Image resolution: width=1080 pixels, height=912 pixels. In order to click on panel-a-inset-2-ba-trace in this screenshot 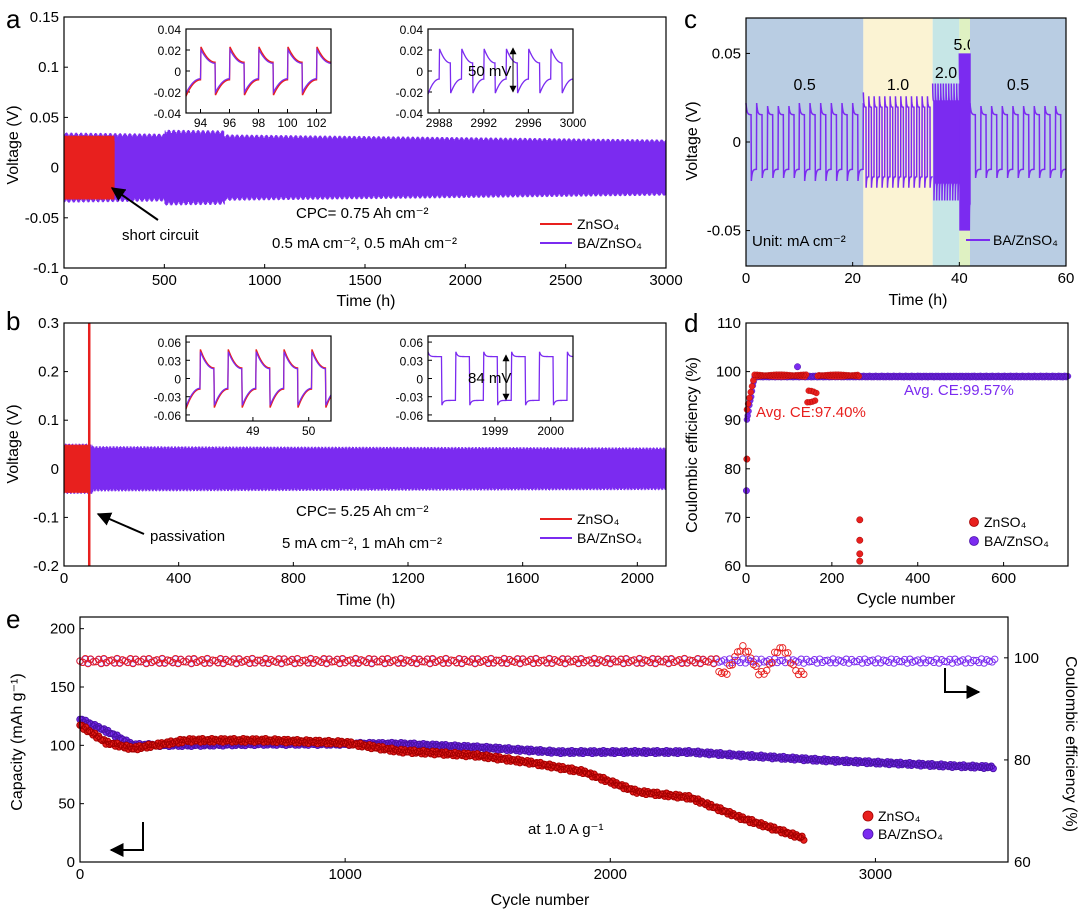, I will do `click(500, 71)`.